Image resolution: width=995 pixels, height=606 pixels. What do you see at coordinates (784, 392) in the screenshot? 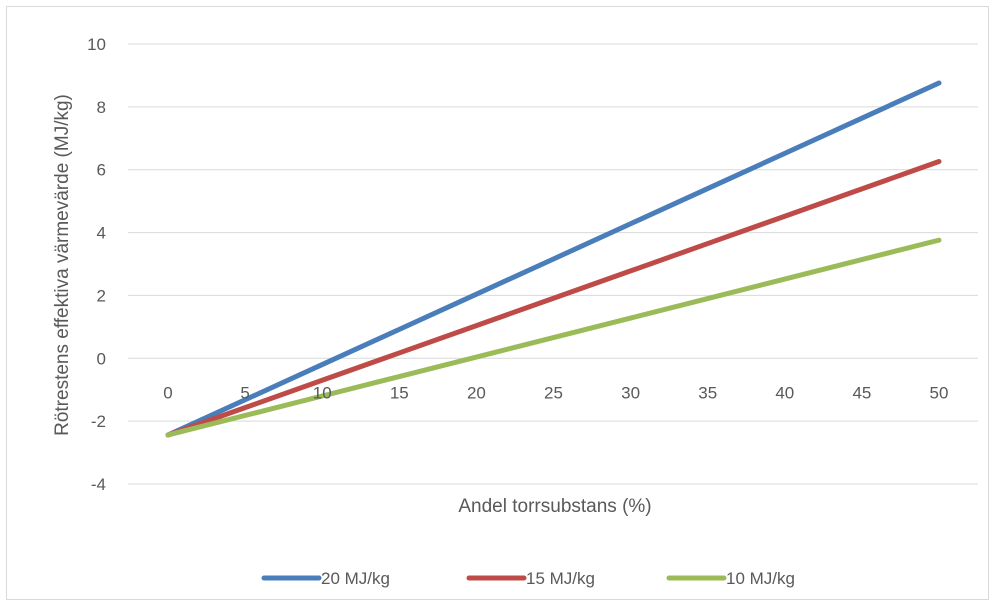
I see `x-tick-label: 40` at bounding box center [784, 392].